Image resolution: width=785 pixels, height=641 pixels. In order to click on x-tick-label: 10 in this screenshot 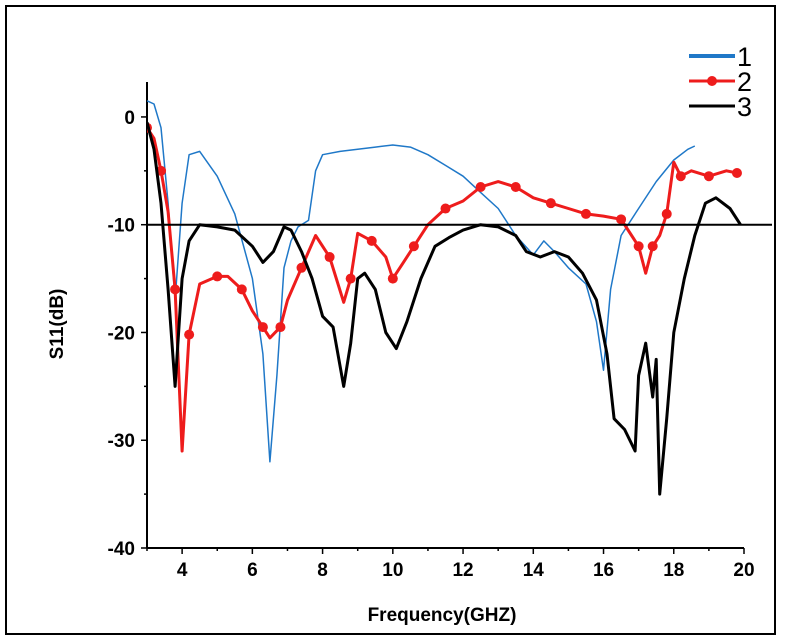, I will do `click(392, 570)`.